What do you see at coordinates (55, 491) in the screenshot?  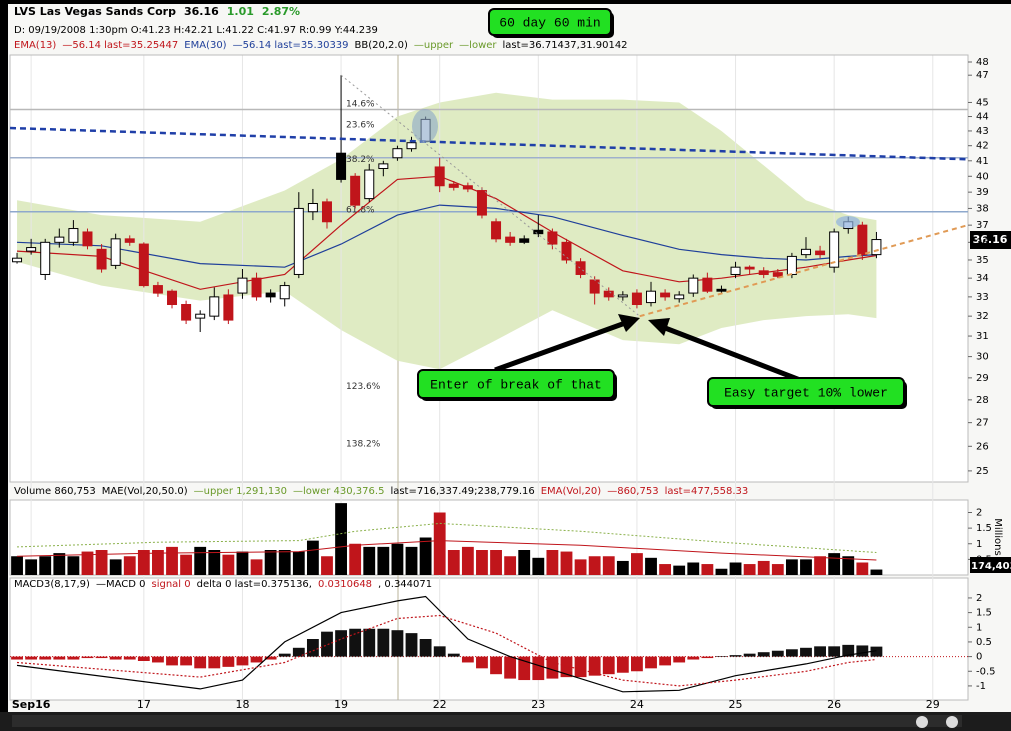 I see `legend-item: Volume 860,753` at bounding box center [55, 491].